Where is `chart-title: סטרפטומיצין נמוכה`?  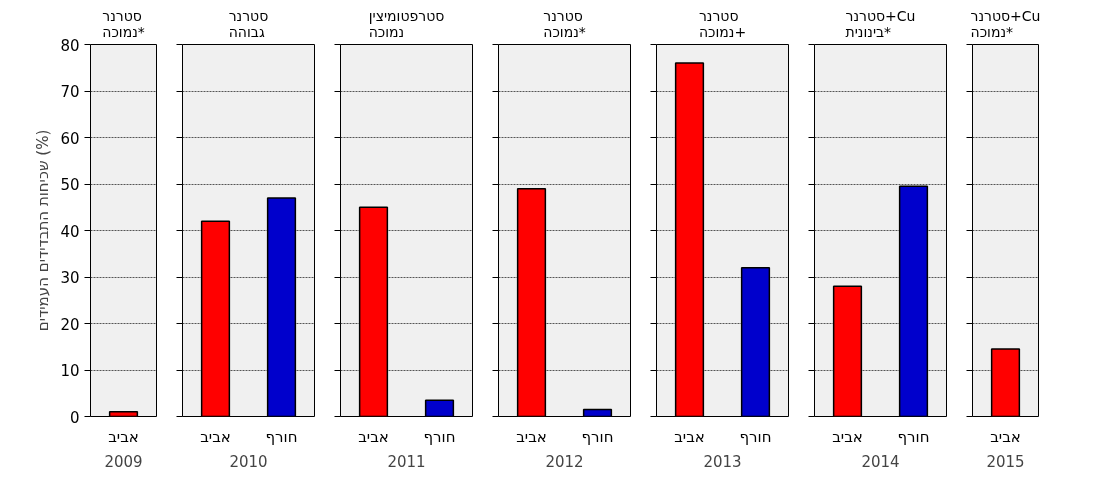
chart-title: סטרפטומיצין נמוכה is located at coordinates (406, 23).